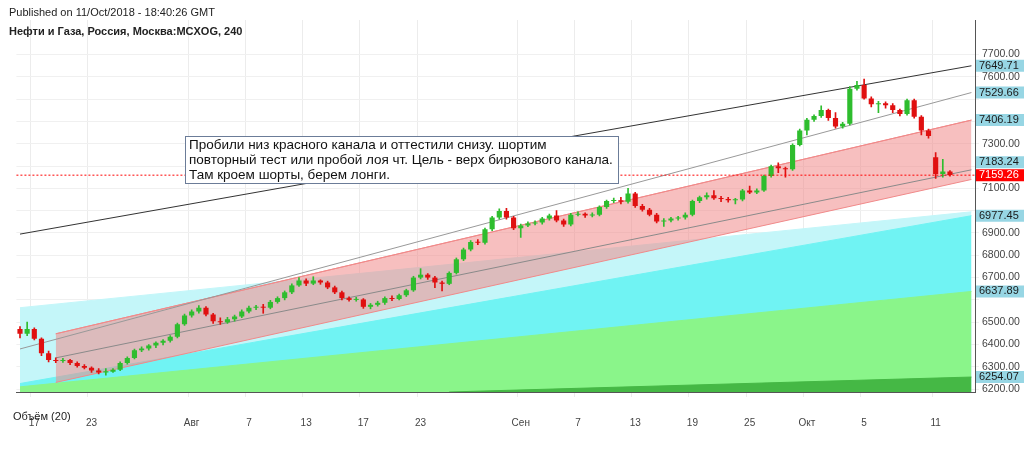  I want to click on annotation: Пробили низ красного канала и оттестили снизу. шортим повторный тест или пробой лоя чт. Цель - верх бирюзового канала. Там кроем шорты, берем лонги., so click(402, 160).